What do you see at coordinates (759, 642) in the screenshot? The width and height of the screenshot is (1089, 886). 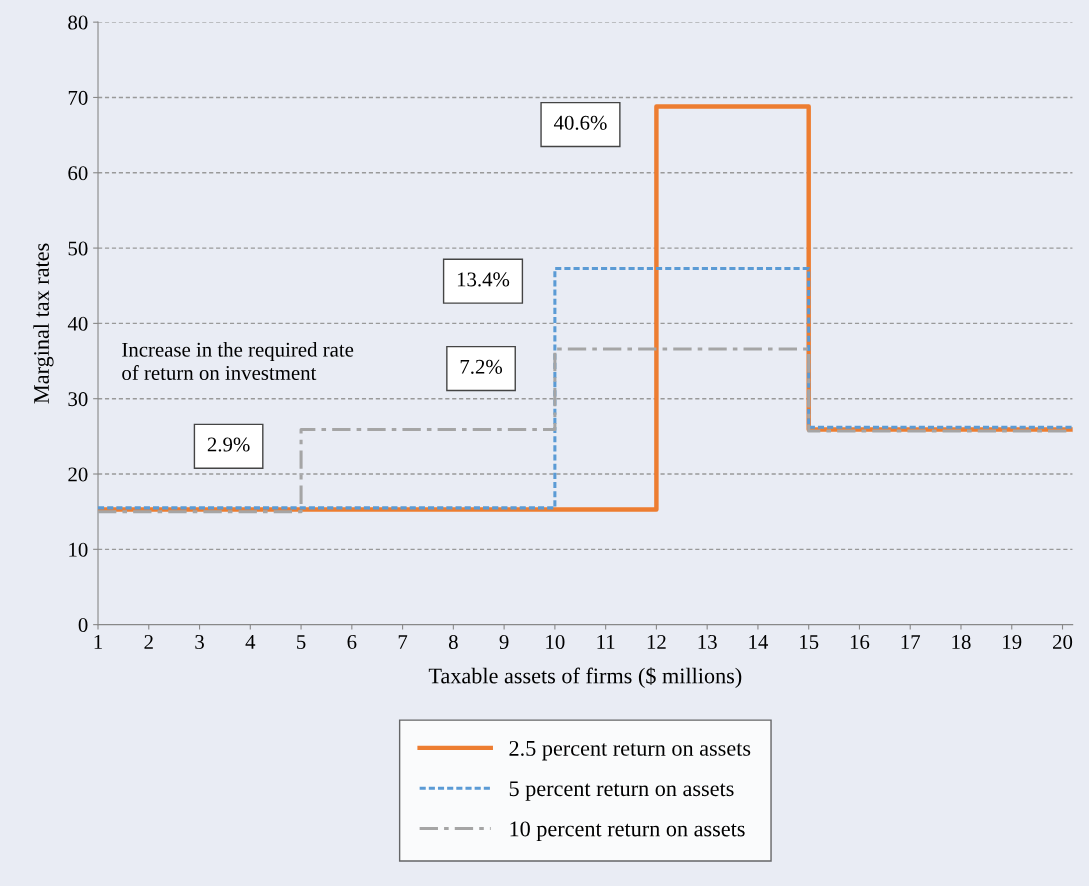 I see `x-tick-label: 14` at bounding box center [759, 642].